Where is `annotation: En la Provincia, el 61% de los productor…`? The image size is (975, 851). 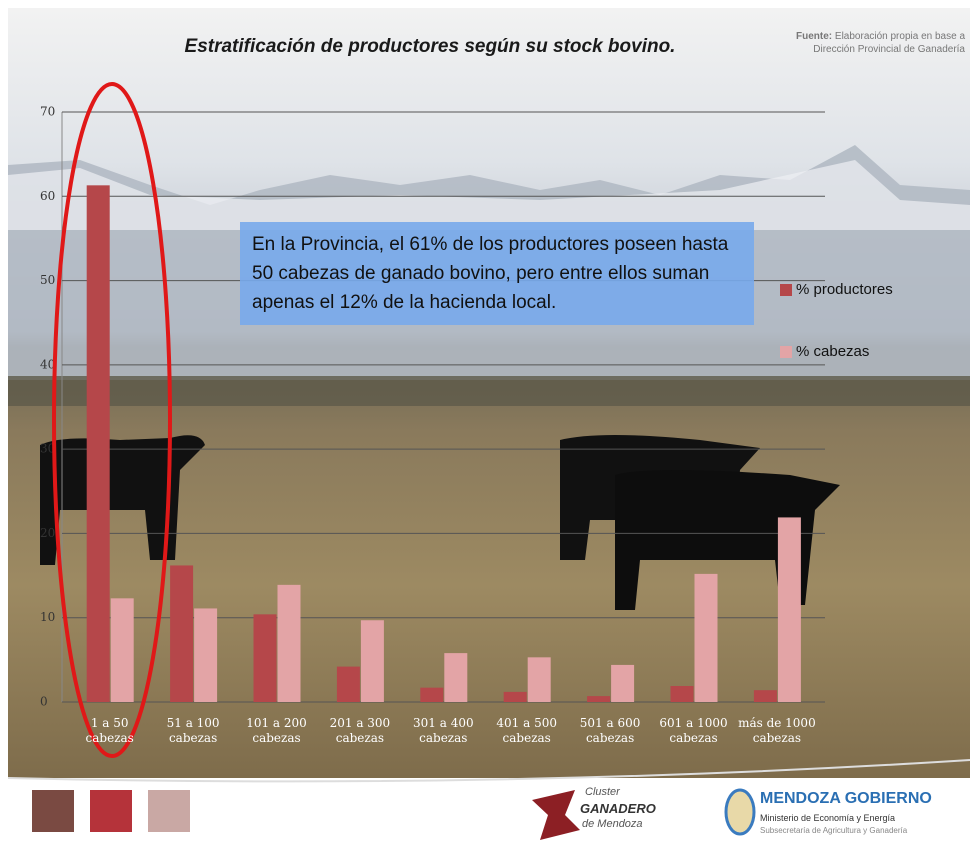
annotation: En la Provincia, el 61% de los productor… is located at coordinates (497, 273).